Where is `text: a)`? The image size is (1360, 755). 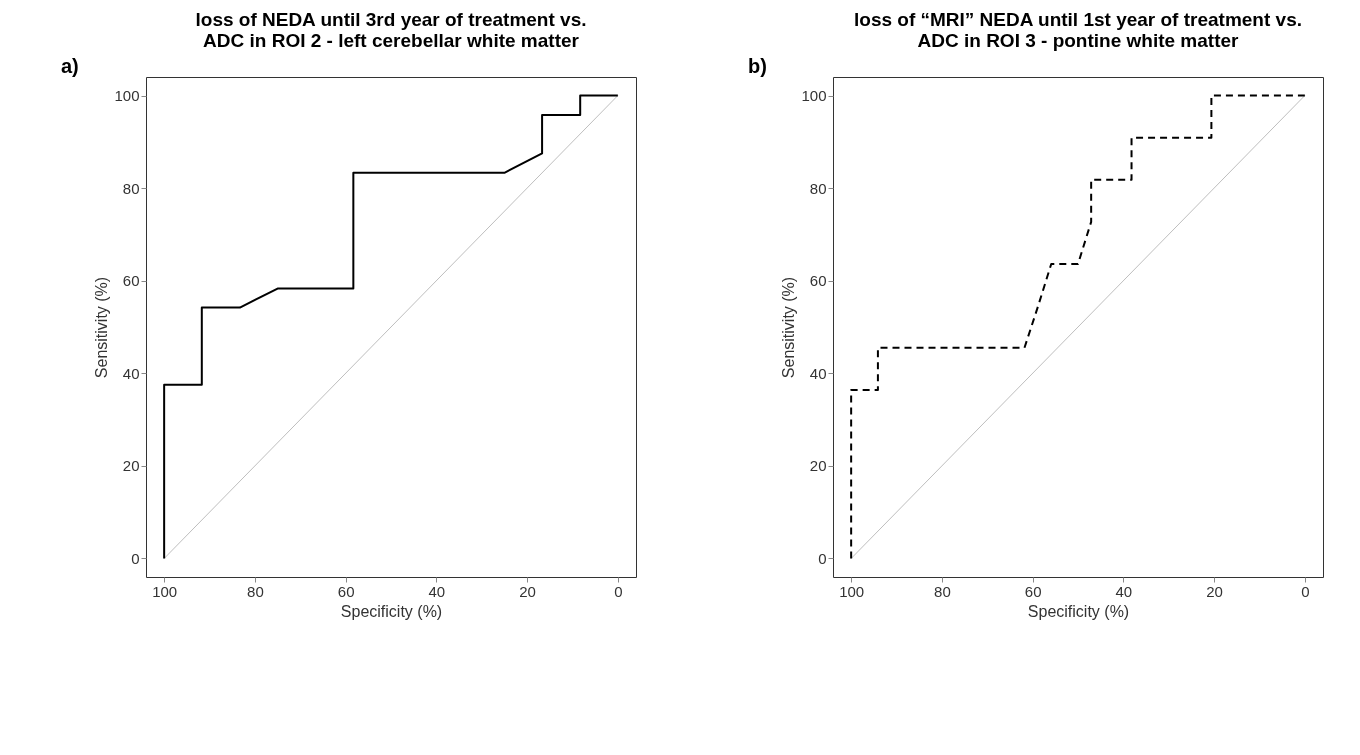 text: a) is located at coordinates (70, 66).